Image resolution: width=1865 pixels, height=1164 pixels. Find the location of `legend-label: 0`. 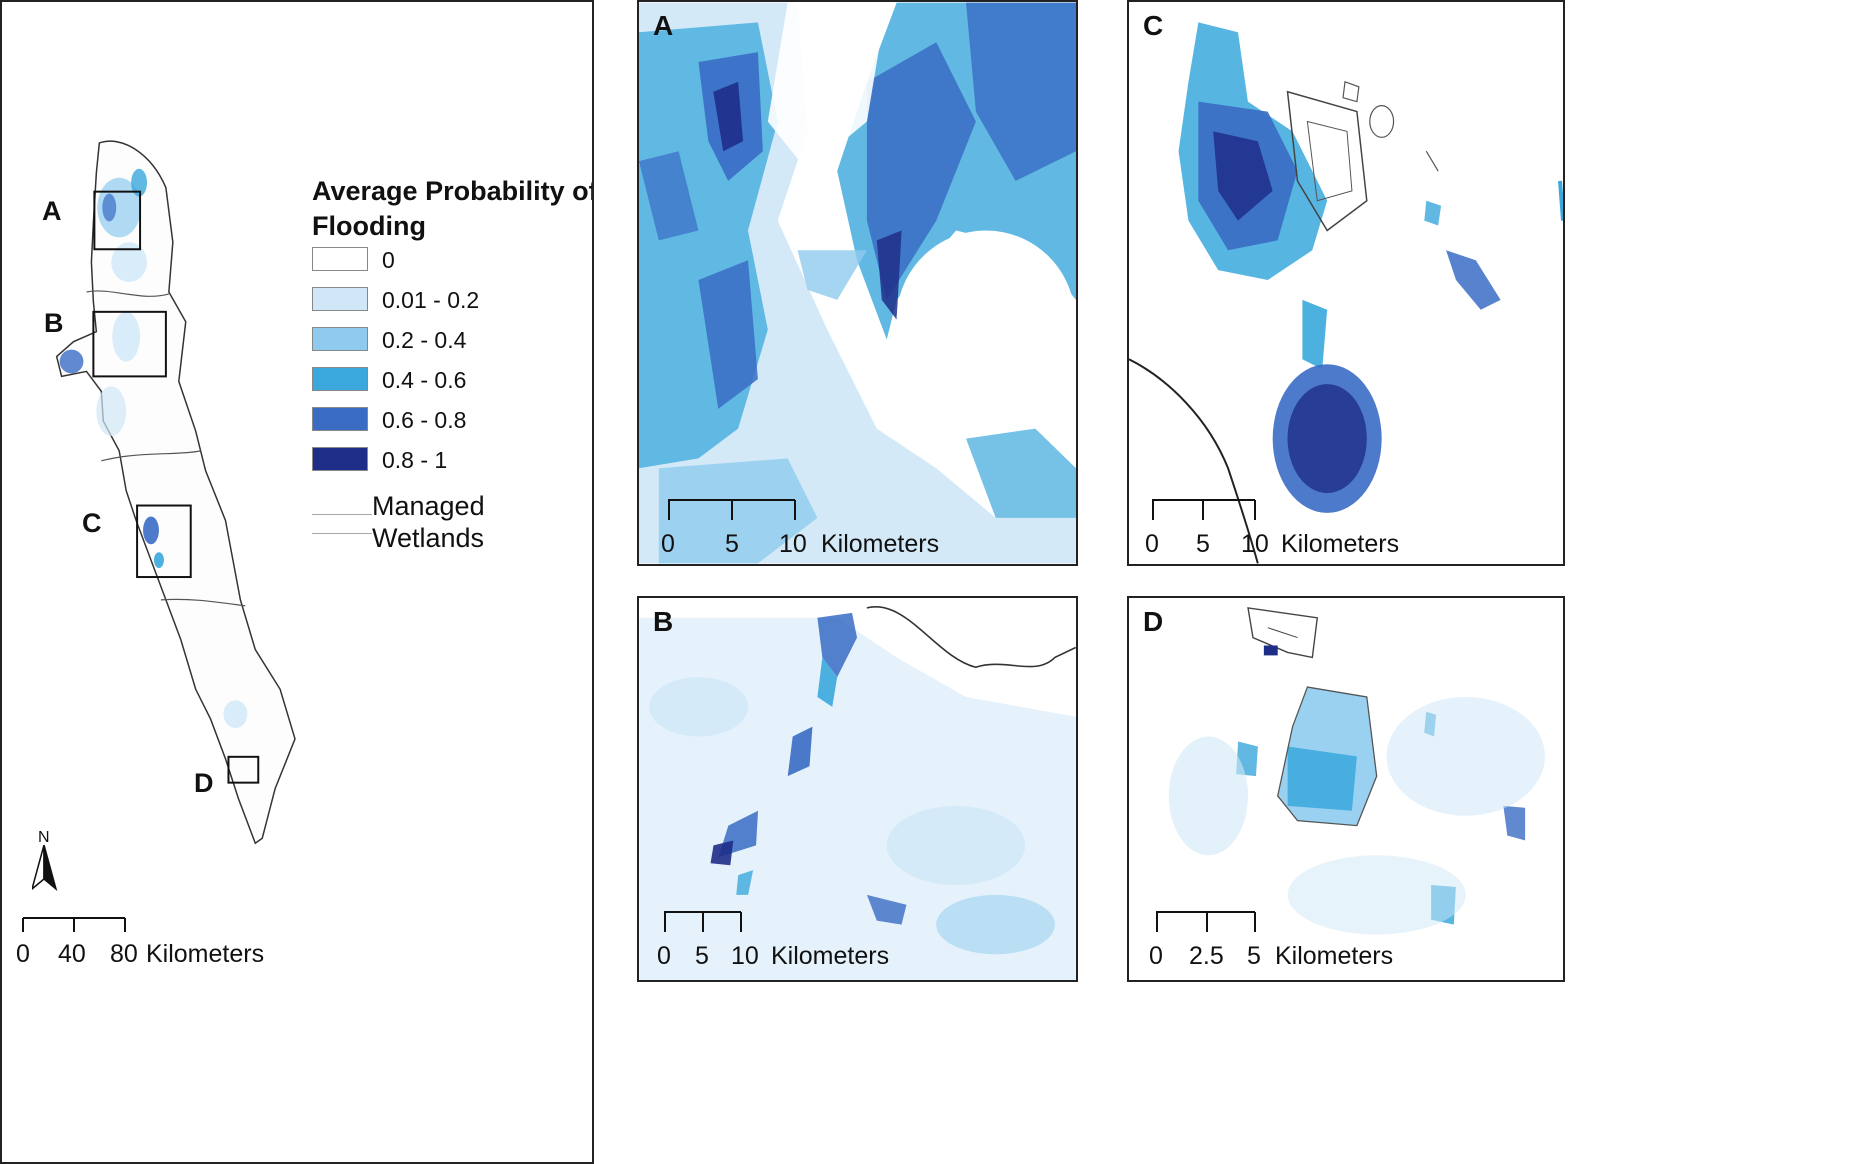

legend-label: 0 is located at coordinates (388, 260).